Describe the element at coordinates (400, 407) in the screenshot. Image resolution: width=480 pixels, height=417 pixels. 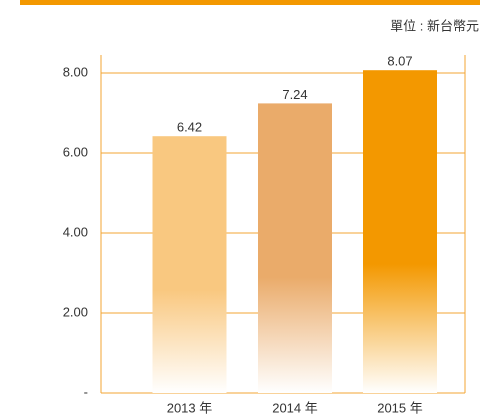
I see `x-tick-label: 2015 年` at that location.